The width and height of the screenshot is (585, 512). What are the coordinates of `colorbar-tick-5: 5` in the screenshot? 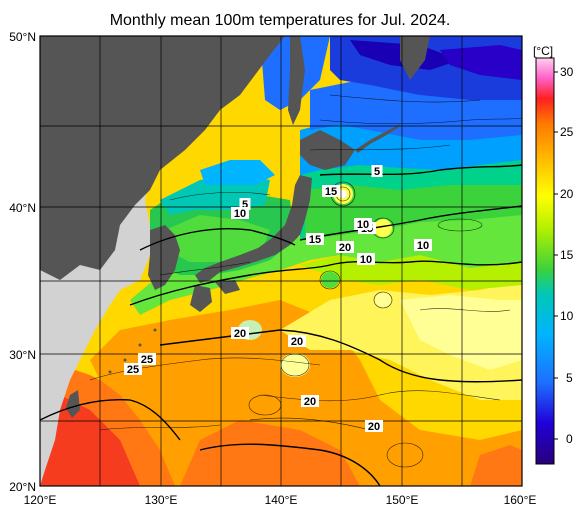 It's located at (569, 378).